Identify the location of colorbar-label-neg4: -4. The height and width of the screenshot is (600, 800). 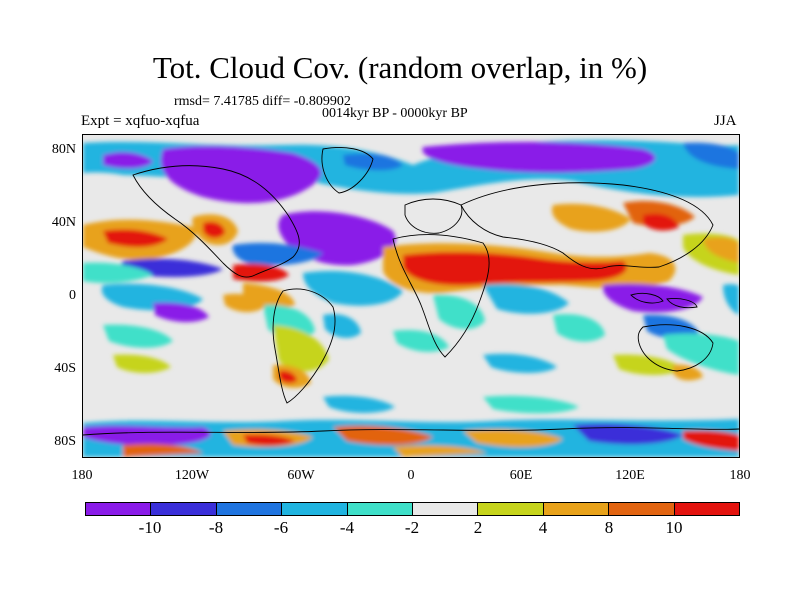
(347, 527).